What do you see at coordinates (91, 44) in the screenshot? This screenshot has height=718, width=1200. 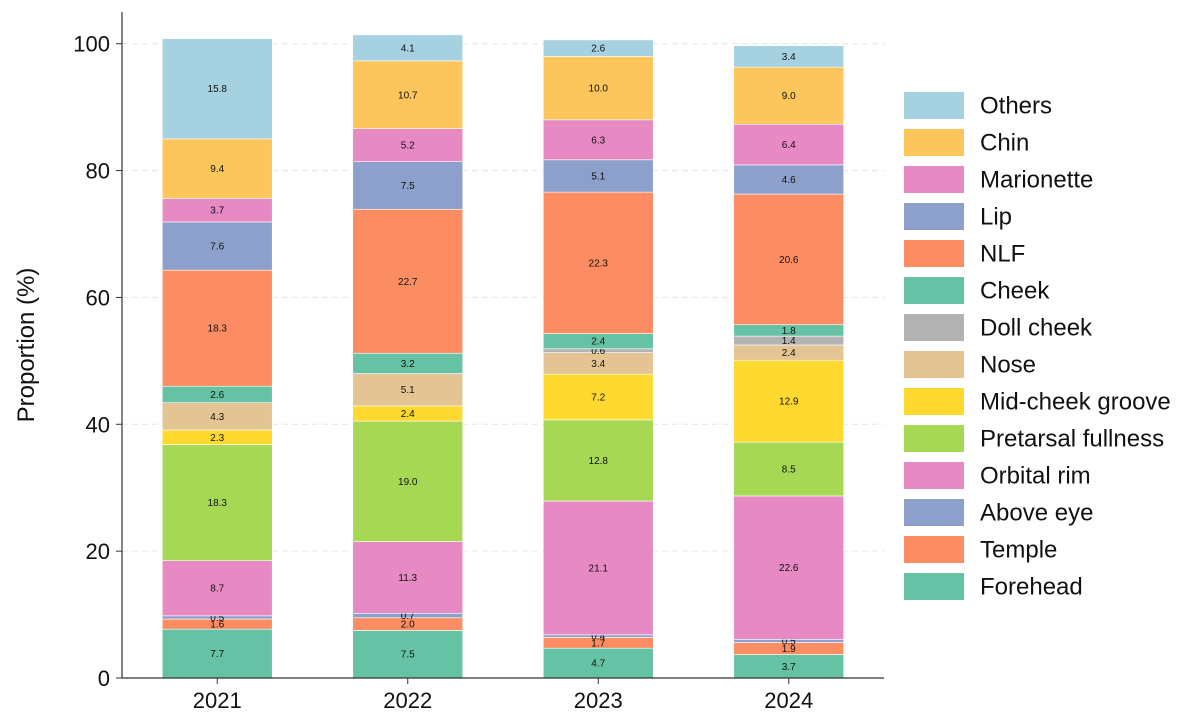 I see `y-tick-label: 100` at bounding box center [91, 44].